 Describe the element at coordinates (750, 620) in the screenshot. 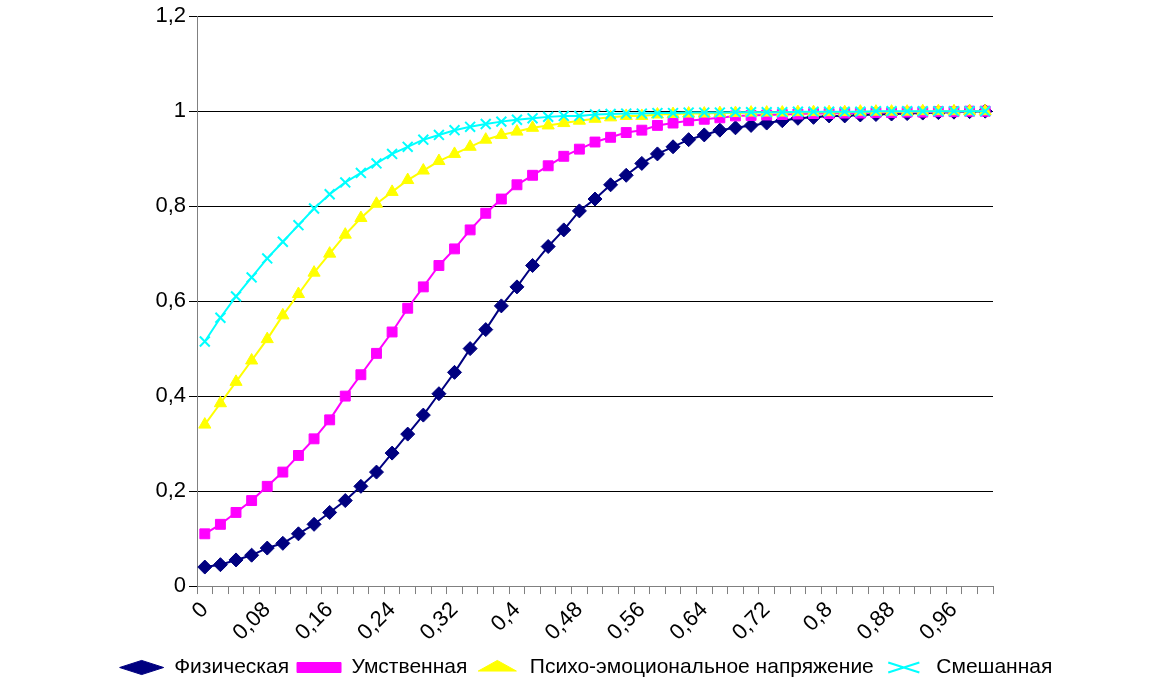

I see `x-tick-label: 0,72` at that location.